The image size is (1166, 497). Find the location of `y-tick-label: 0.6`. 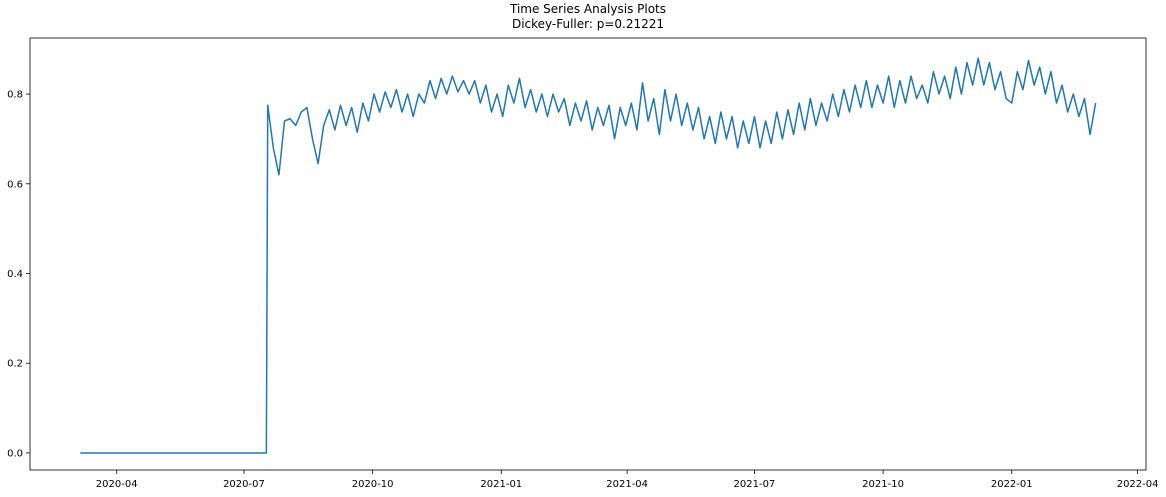

y-tick-label: 0.6 is located at coordinates (15, 184).